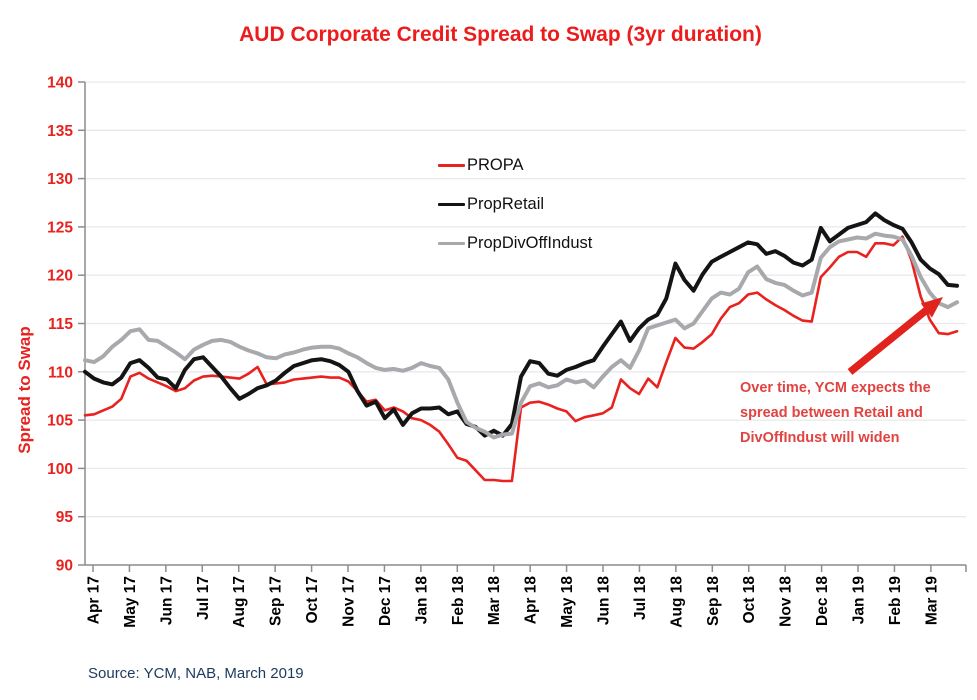 The width and height of the screenshot is (977, 700). Describe the element at coordinates (889, 340) in the screenshot. I see `trend-arrow` at that location.